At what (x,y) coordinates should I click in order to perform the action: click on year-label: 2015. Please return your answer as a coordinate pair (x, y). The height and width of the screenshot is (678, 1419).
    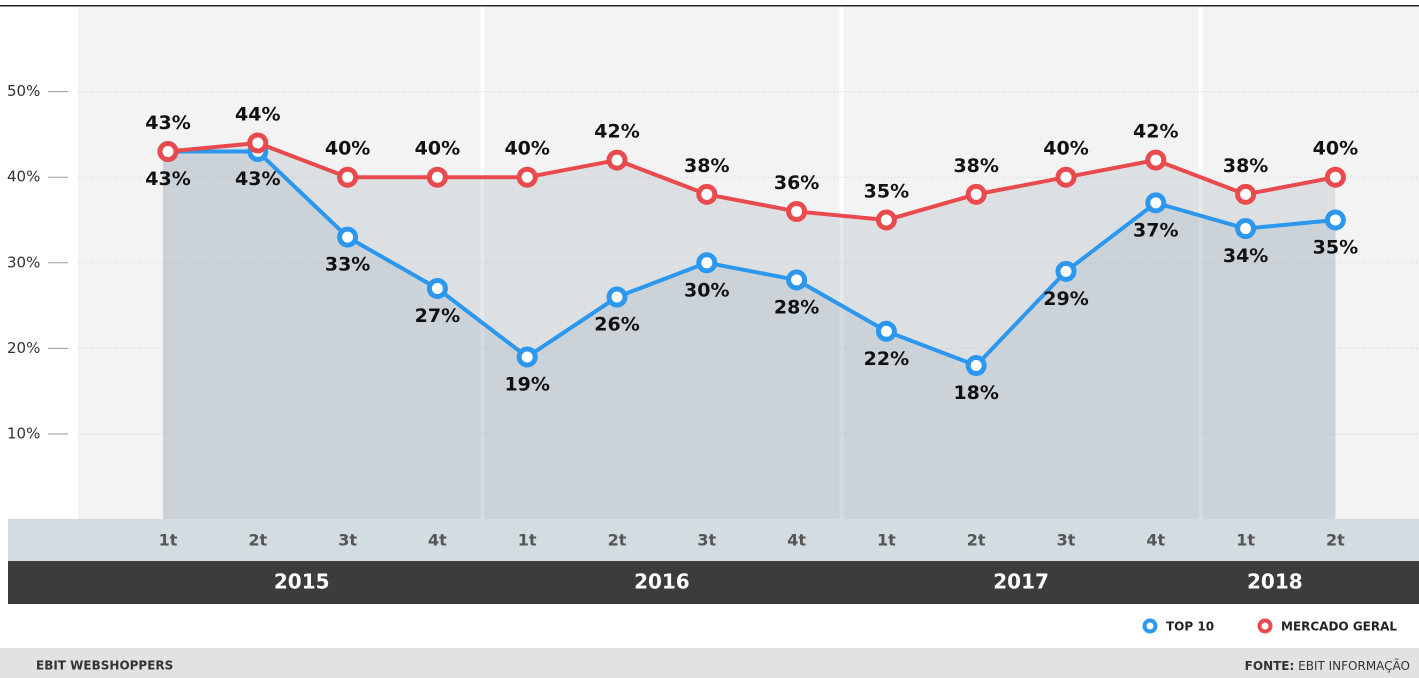
    Looking at the image, I should click on (302, 582).